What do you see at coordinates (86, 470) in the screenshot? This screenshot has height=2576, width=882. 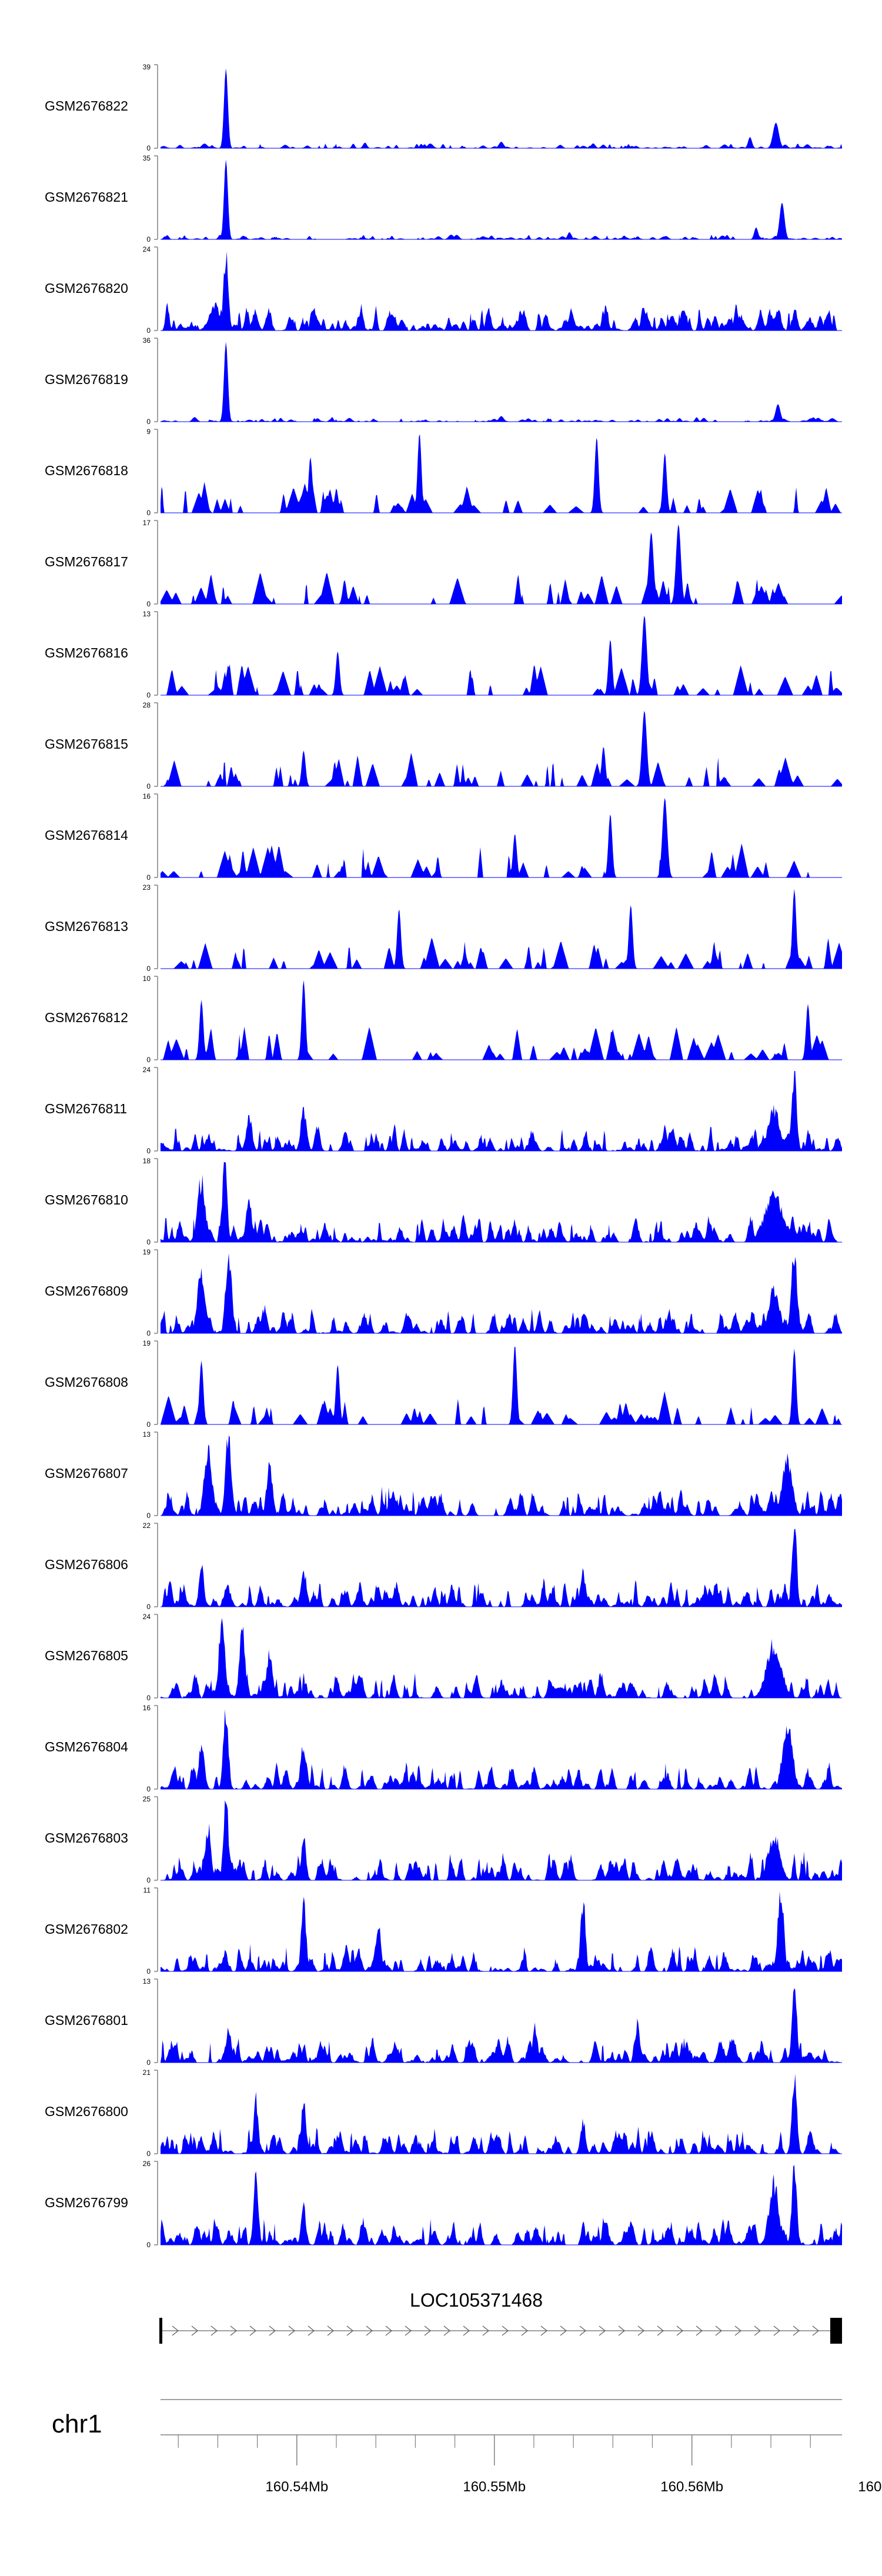 I see `track-label: GSM2676818` at bounding box center [86, 470].